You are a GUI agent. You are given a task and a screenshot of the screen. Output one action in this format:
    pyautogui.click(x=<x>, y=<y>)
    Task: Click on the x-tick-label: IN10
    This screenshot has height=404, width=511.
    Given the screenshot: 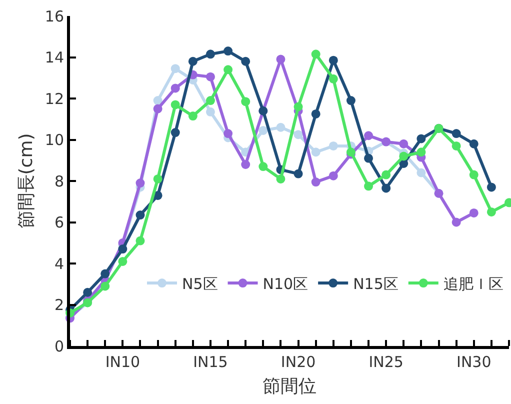 What is the action you would take?
    pyautogui.click(x=122, y=362)
    